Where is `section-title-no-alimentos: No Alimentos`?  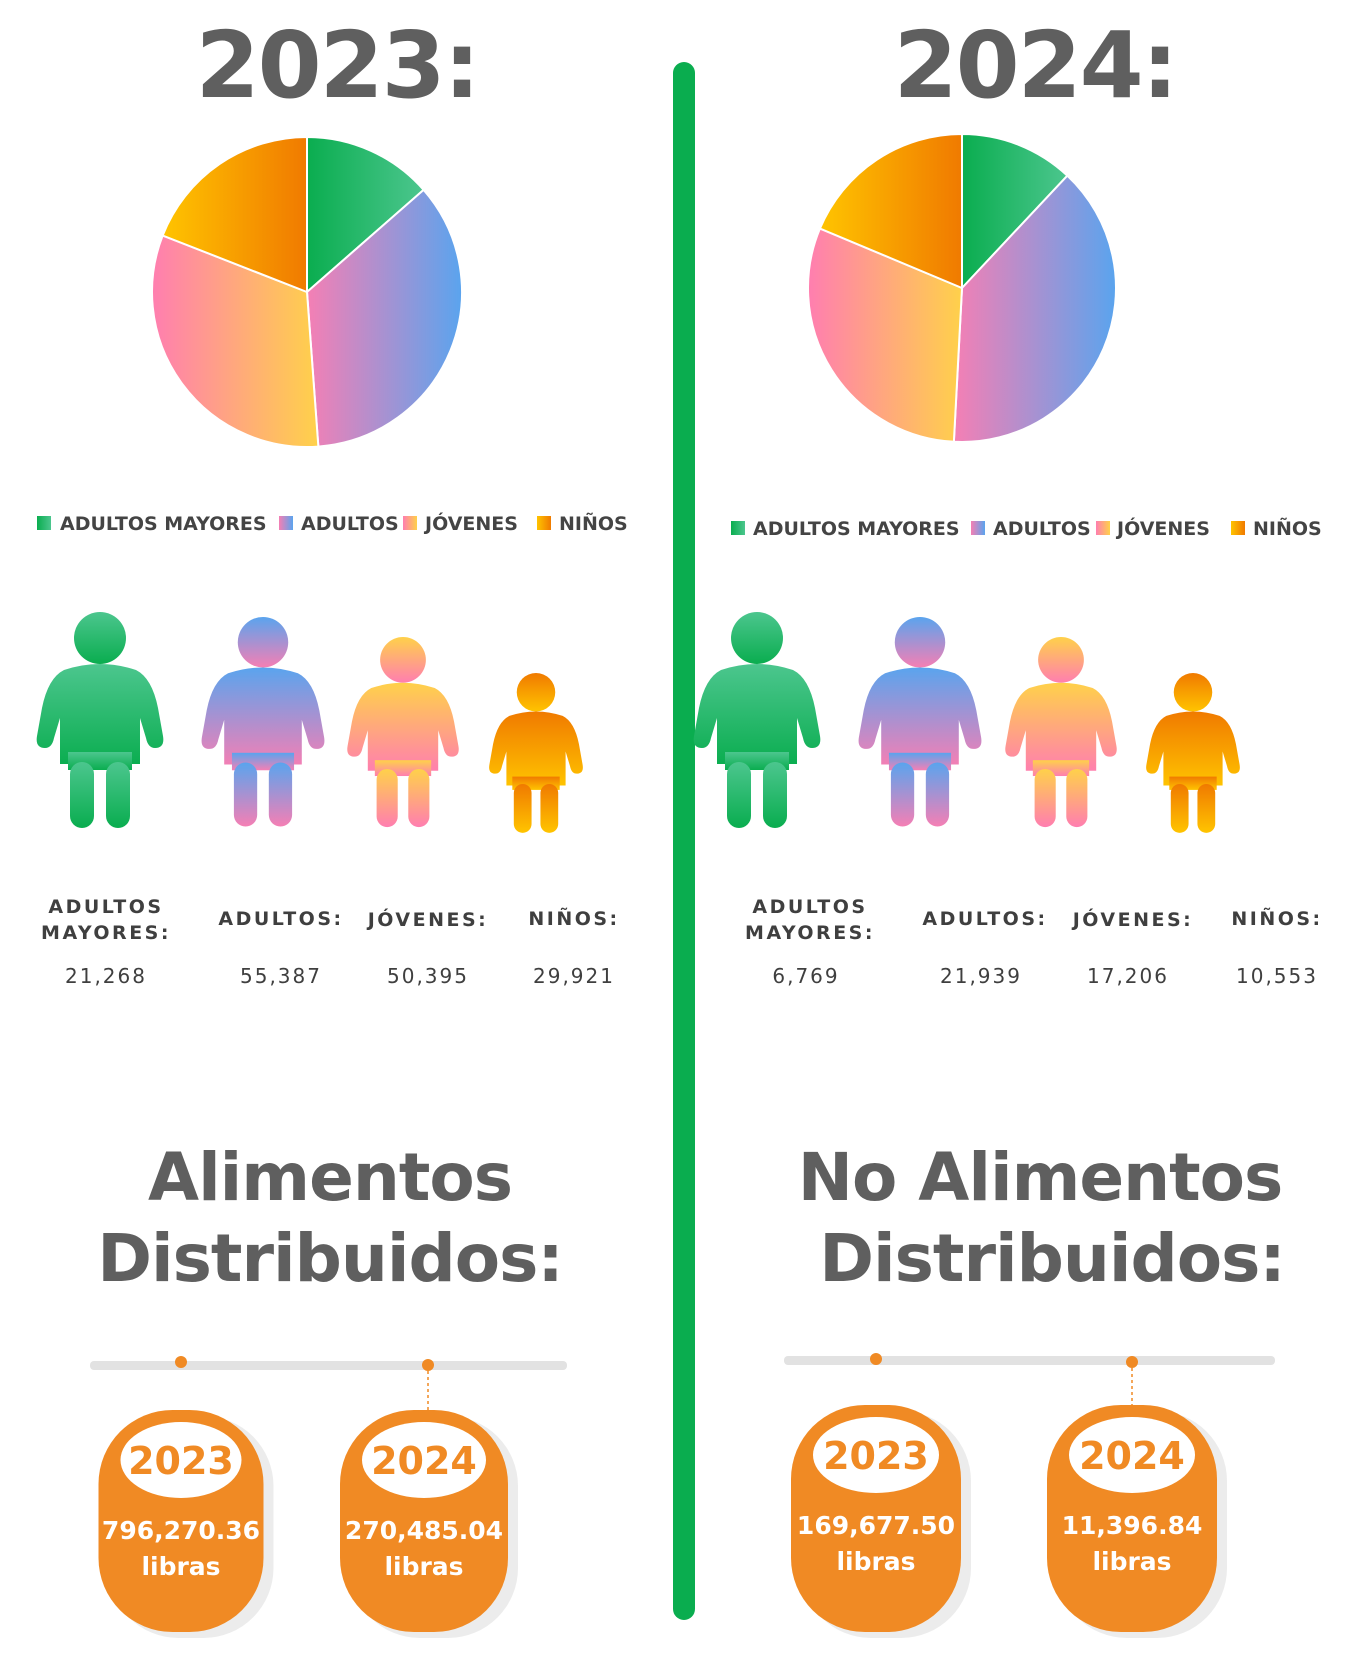
section-title-no-alimentos: No Alimentos is located at coordinates (1040, 1177).